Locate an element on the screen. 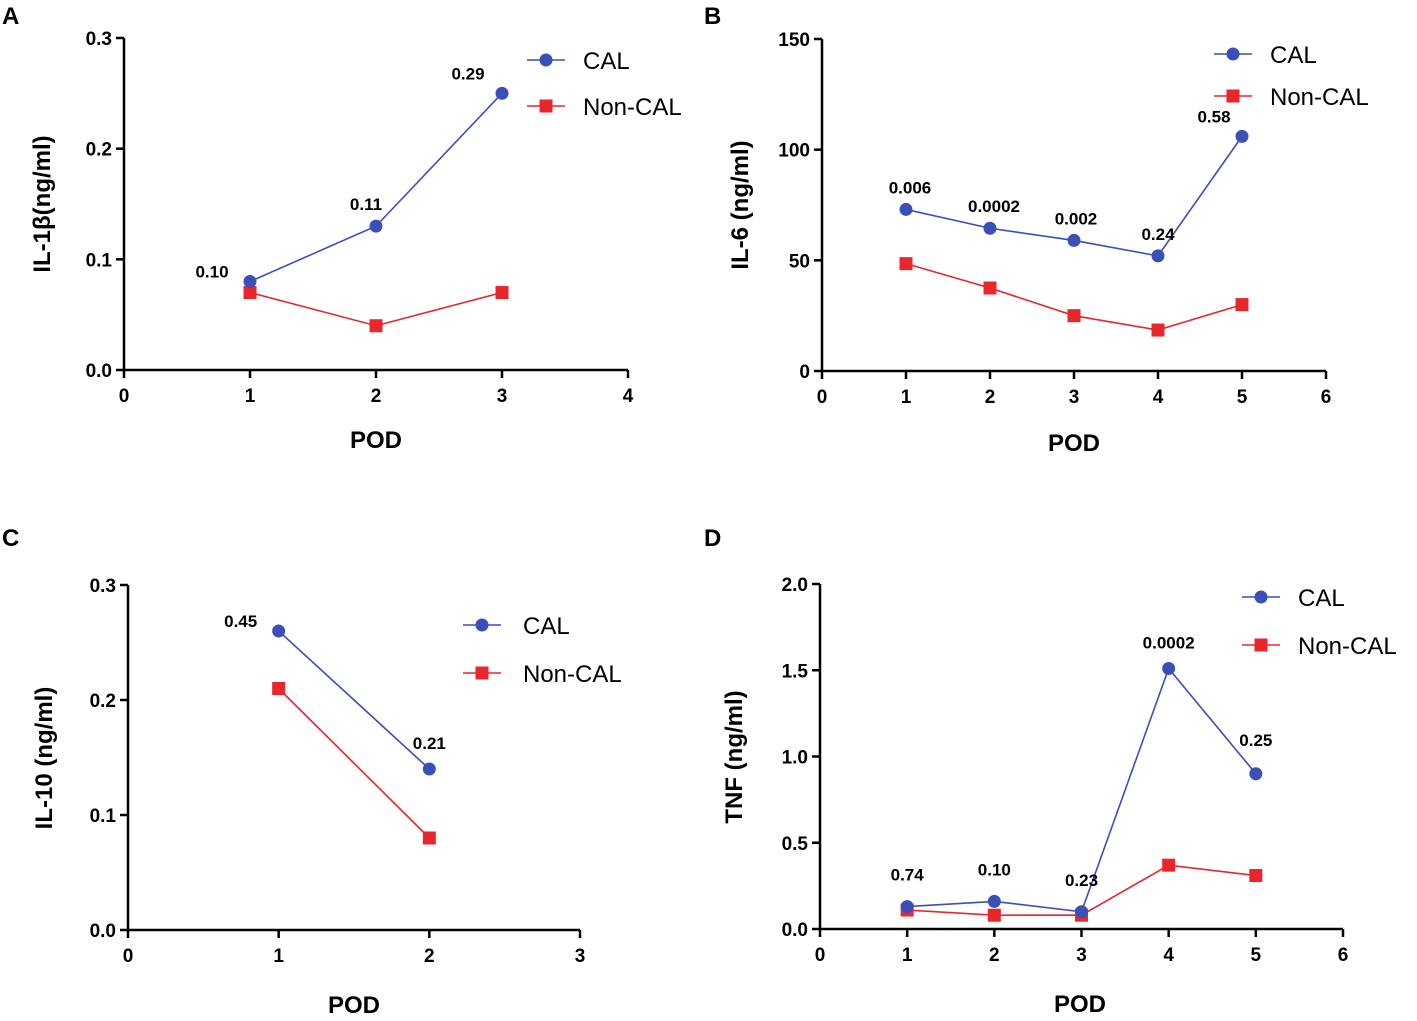 The width and height of the screenshot is (1417, 1021). p-value-label: 0.74 is located at coordinates (908, 875).